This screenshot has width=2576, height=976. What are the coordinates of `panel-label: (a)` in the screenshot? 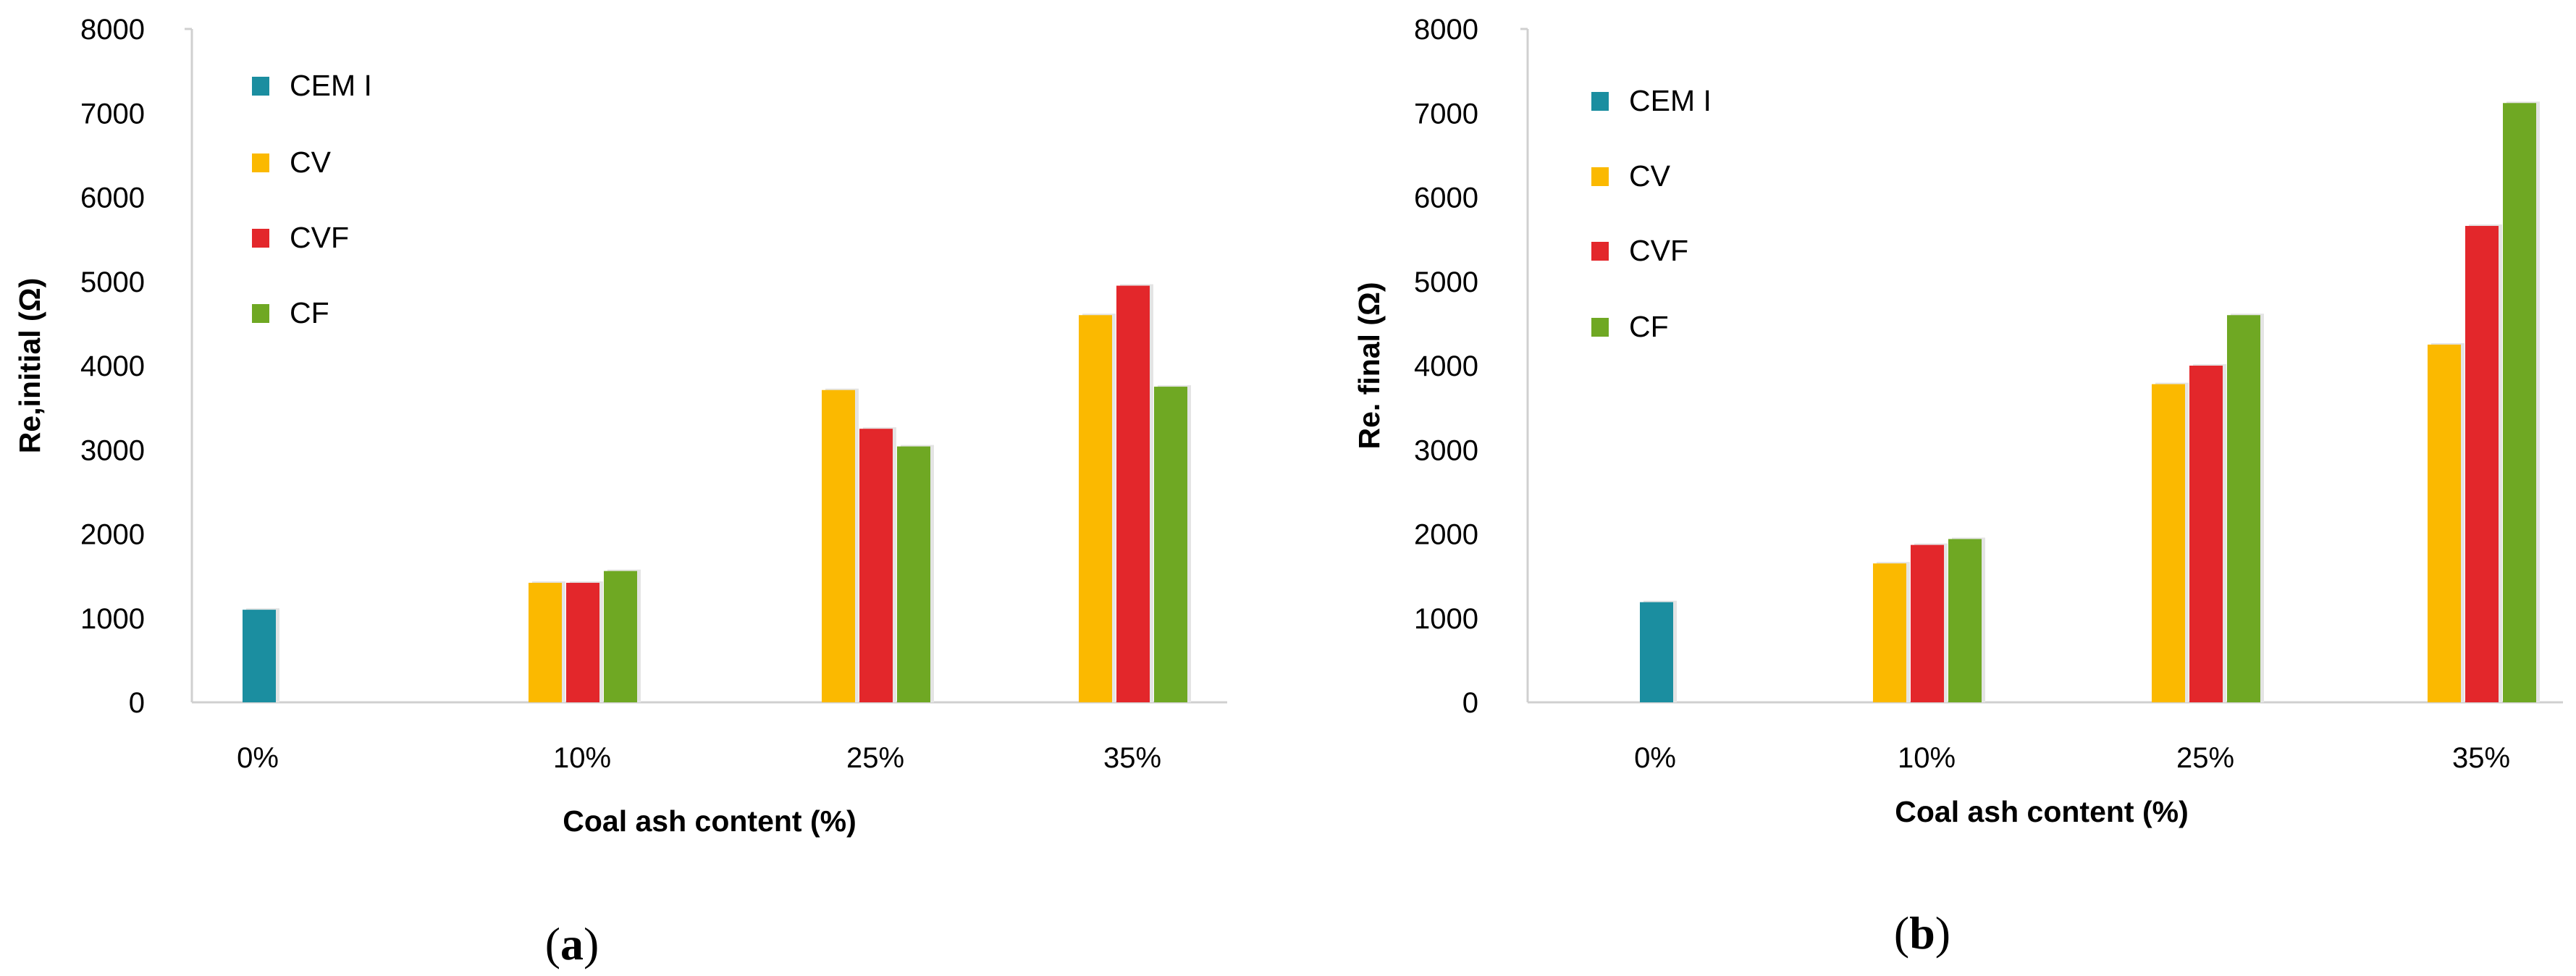 It's located at (572, 943).